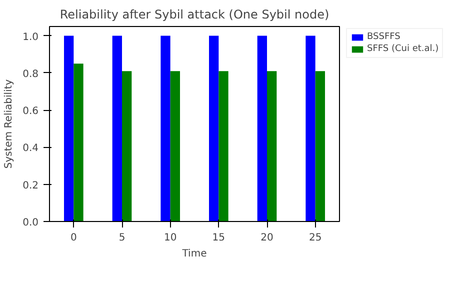 This screenshot has height=284, width=474. I want to click on x-tick-label: 5, so click(122, 238).